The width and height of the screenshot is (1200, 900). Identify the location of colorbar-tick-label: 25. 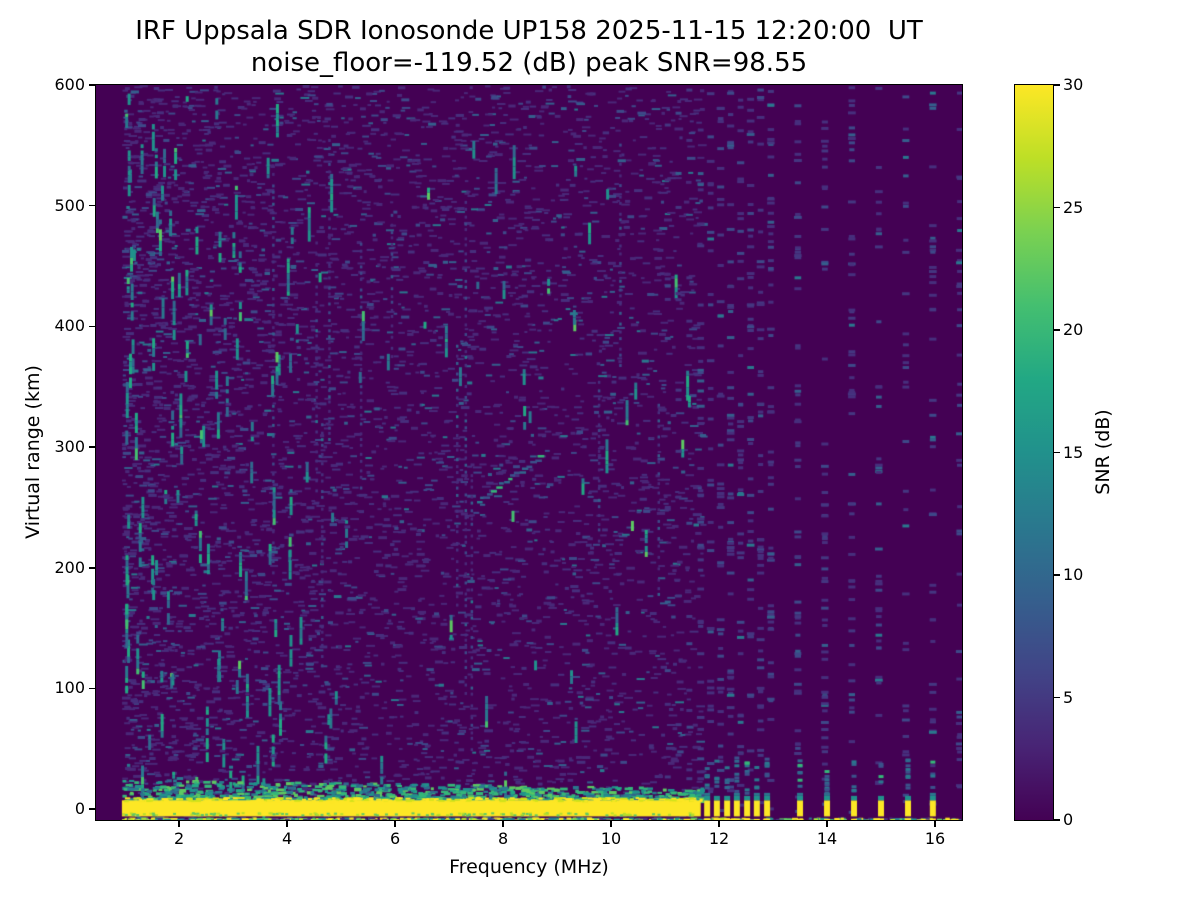
(1073, 207).